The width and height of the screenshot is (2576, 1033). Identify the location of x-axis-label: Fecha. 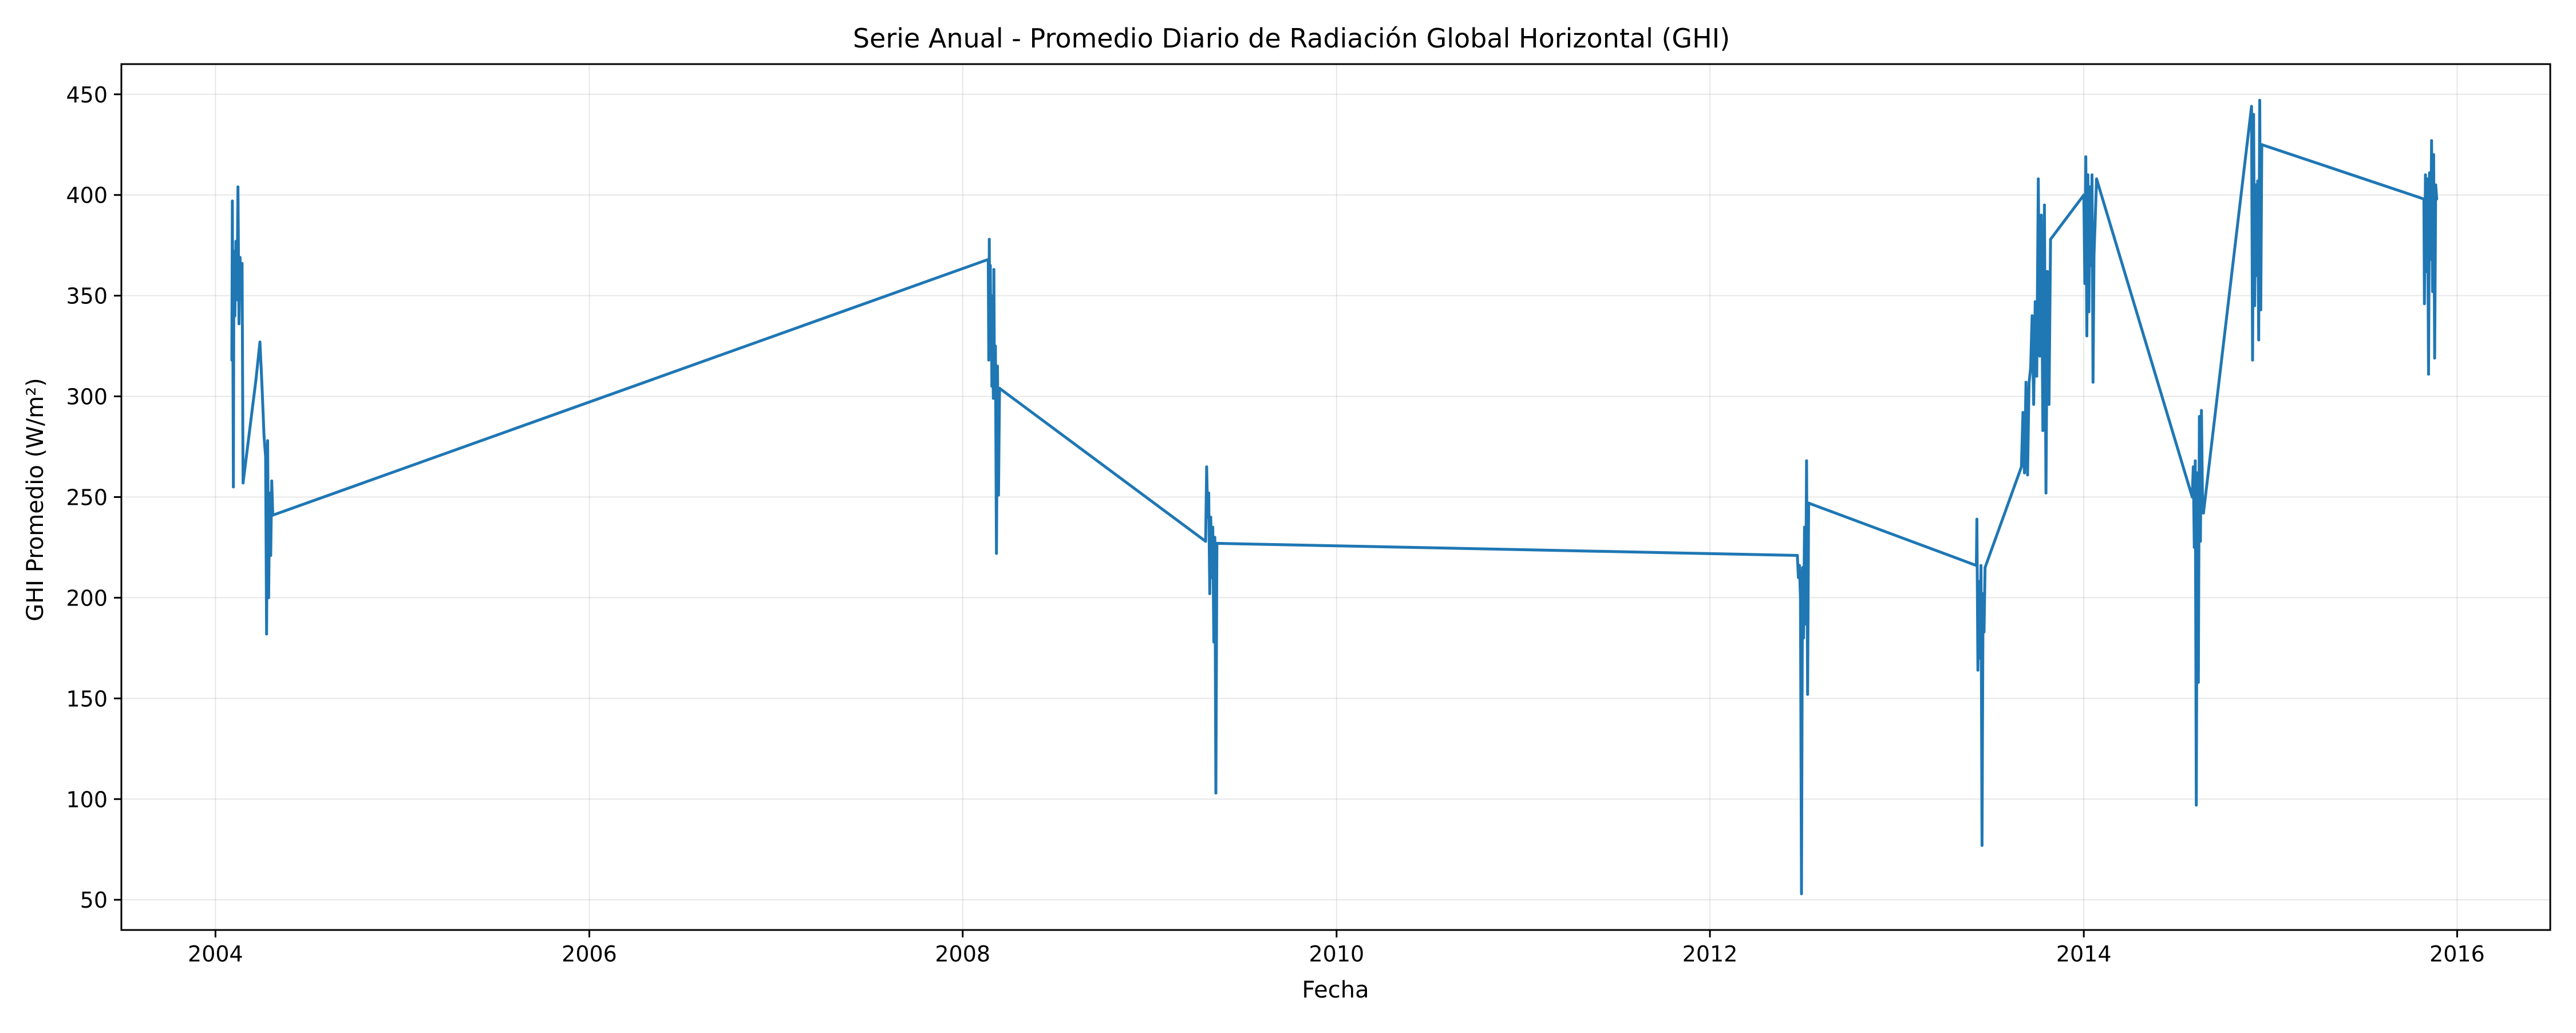
(1335, 990).